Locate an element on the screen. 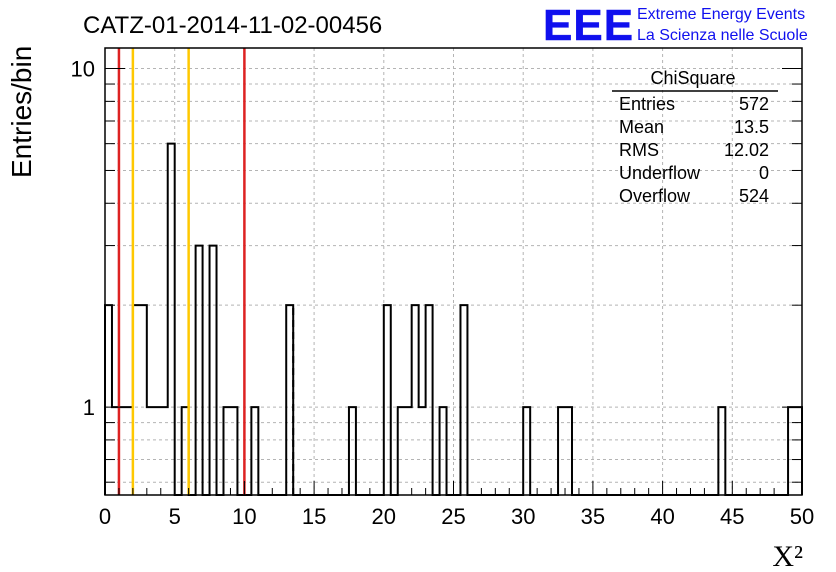 This screenshot has height=572, width=836. stats-label: RMS is located at coordinates (639, 150).